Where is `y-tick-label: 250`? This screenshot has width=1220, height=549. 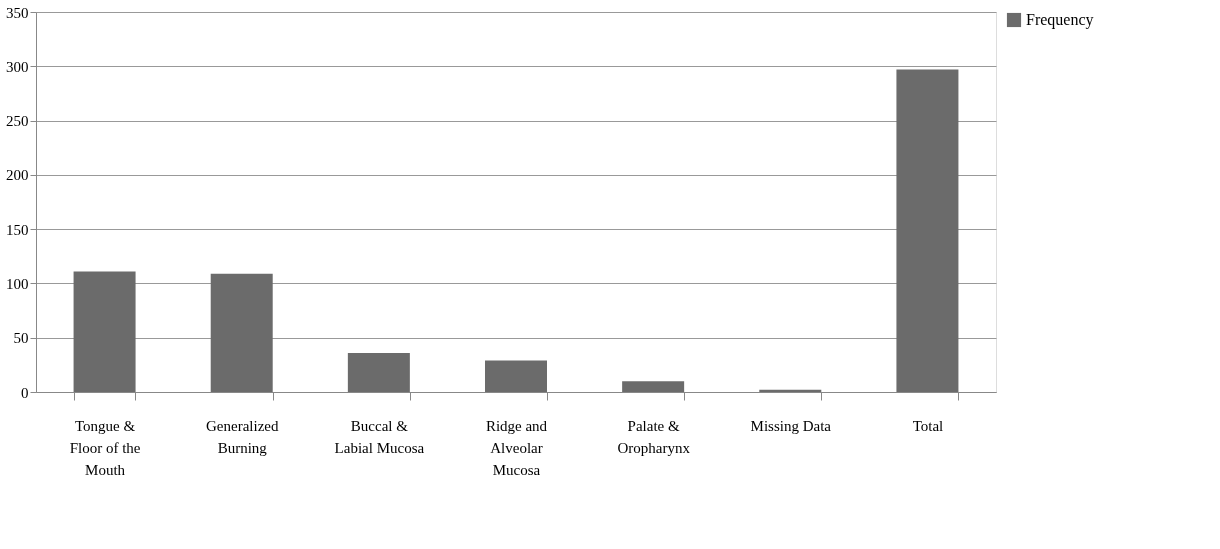
y-tick-label: 250 is located at coordinates (17, 121).